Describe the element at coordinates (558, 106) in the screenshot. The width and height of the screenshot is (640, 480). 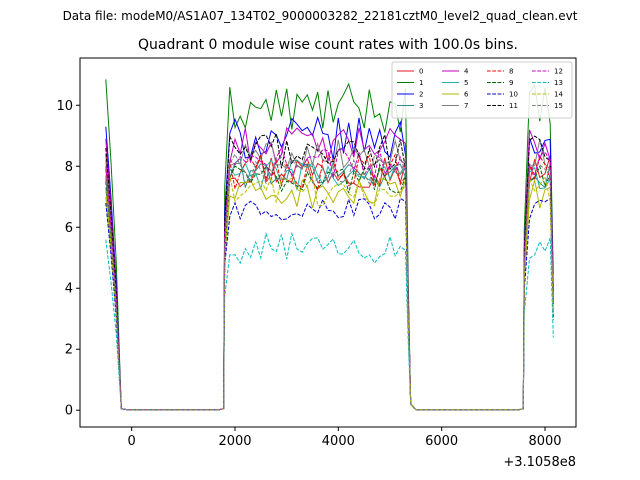
I see `legend-label-15: 15` at that location.